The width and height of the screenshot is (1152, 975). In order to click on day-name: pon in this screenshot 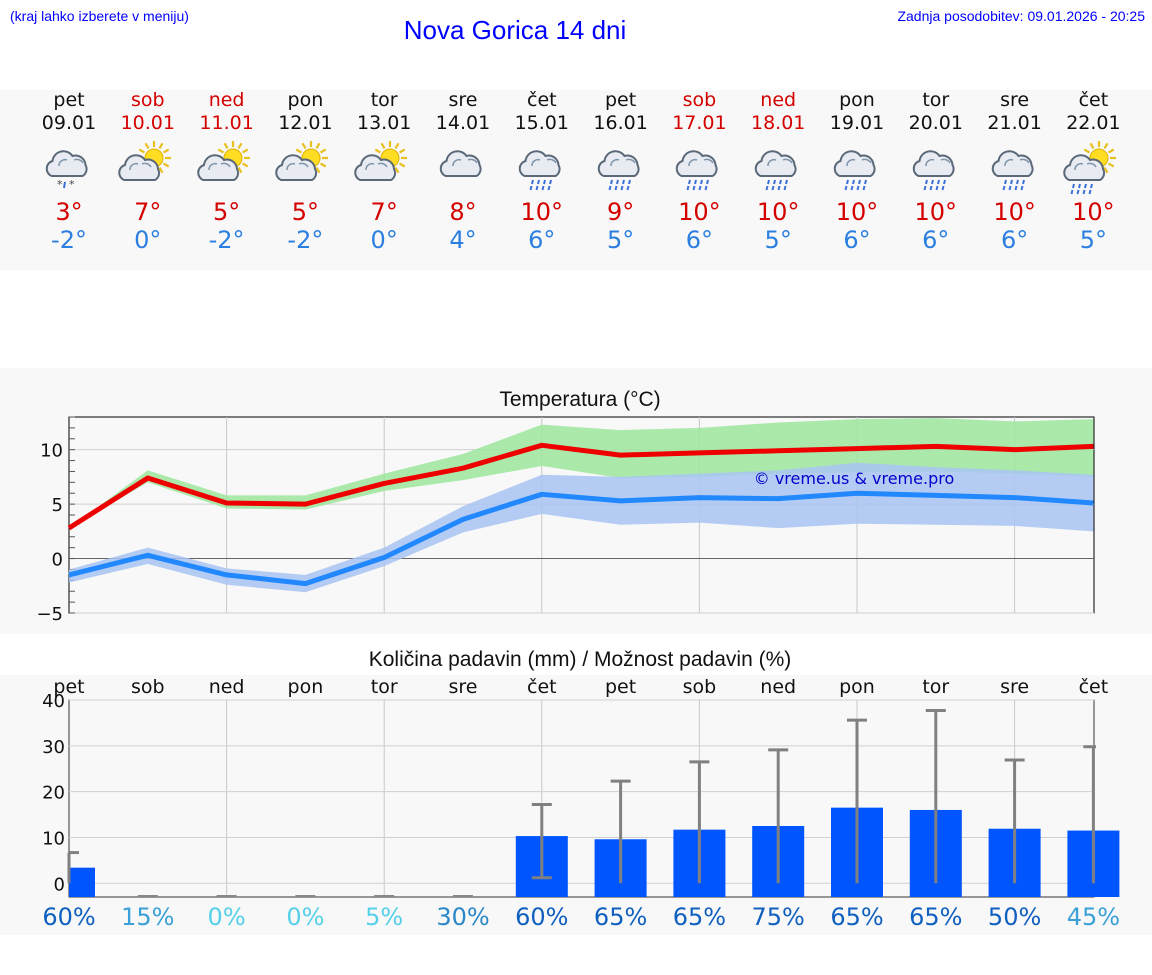, I will do `click(857, 100)`.